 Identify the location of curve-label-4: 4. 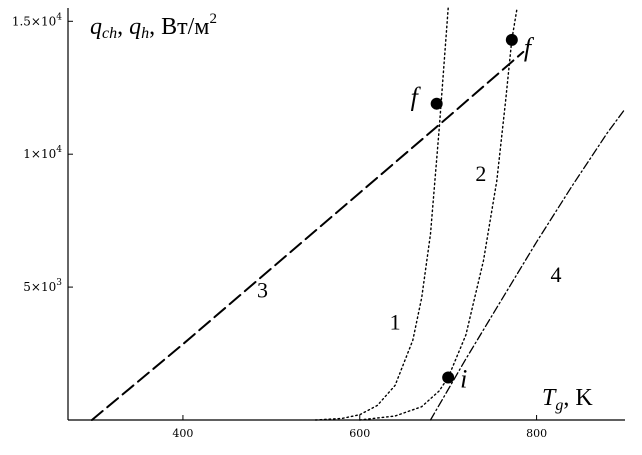
(556, 274).